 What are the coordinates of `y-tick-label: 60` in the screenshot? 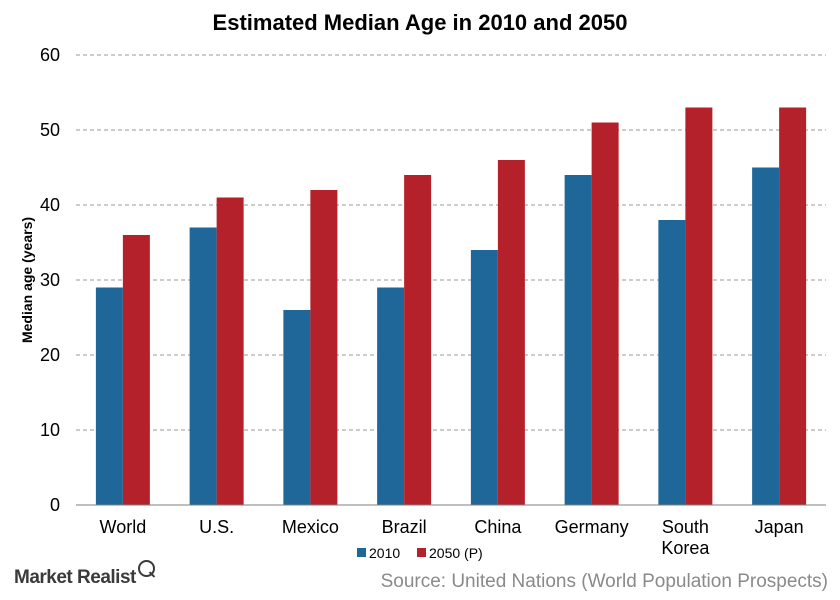 It's located at (50, 55).